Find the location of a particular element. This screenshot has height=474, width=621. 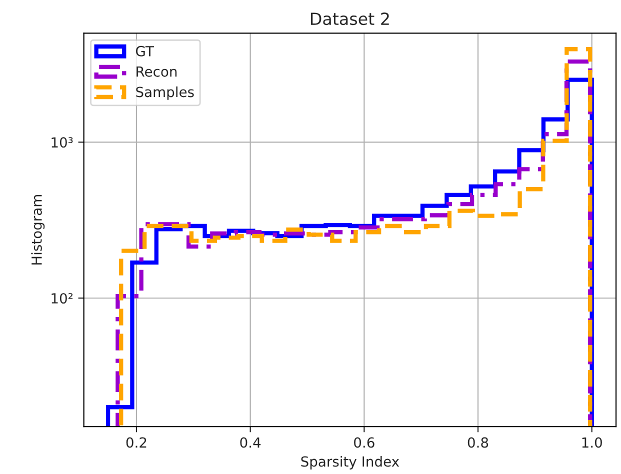

chart-title: Dataset 2 is located at coordinates (349, 19).